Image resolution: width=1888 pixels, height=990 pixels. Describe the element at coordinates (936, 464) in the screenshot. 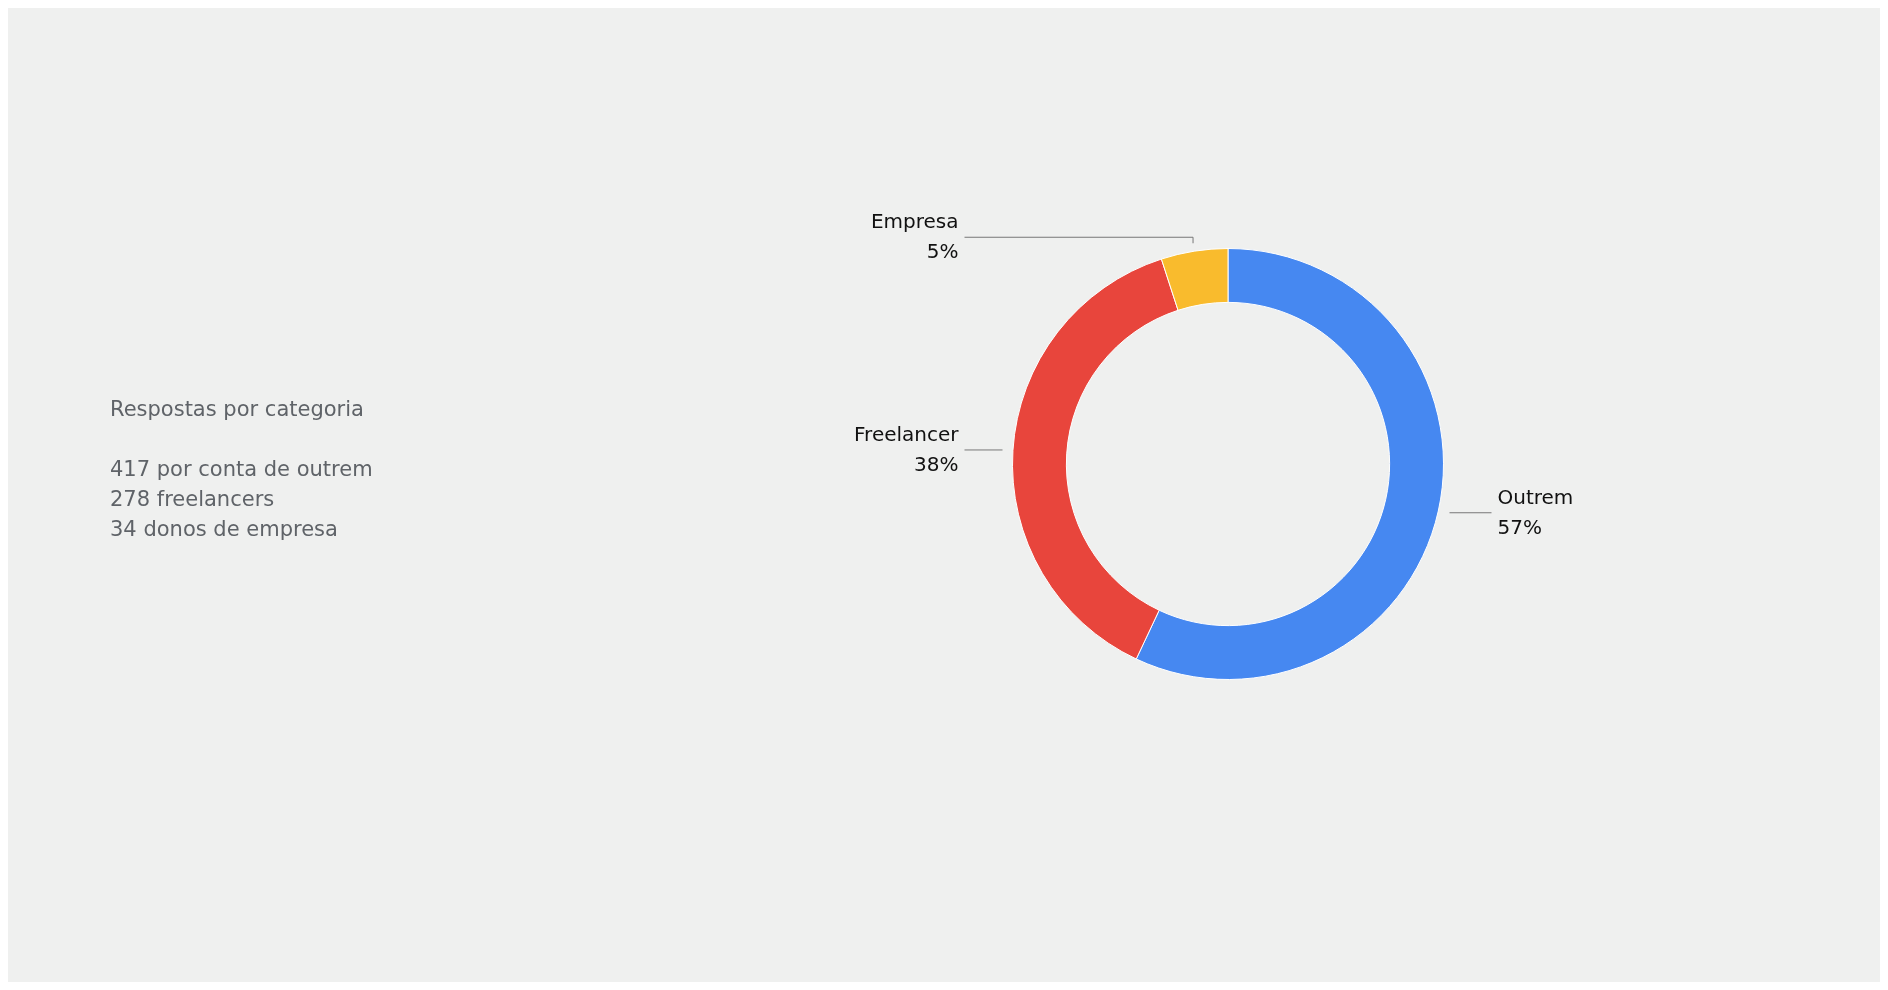

I see `data-label: 38%` at that location.